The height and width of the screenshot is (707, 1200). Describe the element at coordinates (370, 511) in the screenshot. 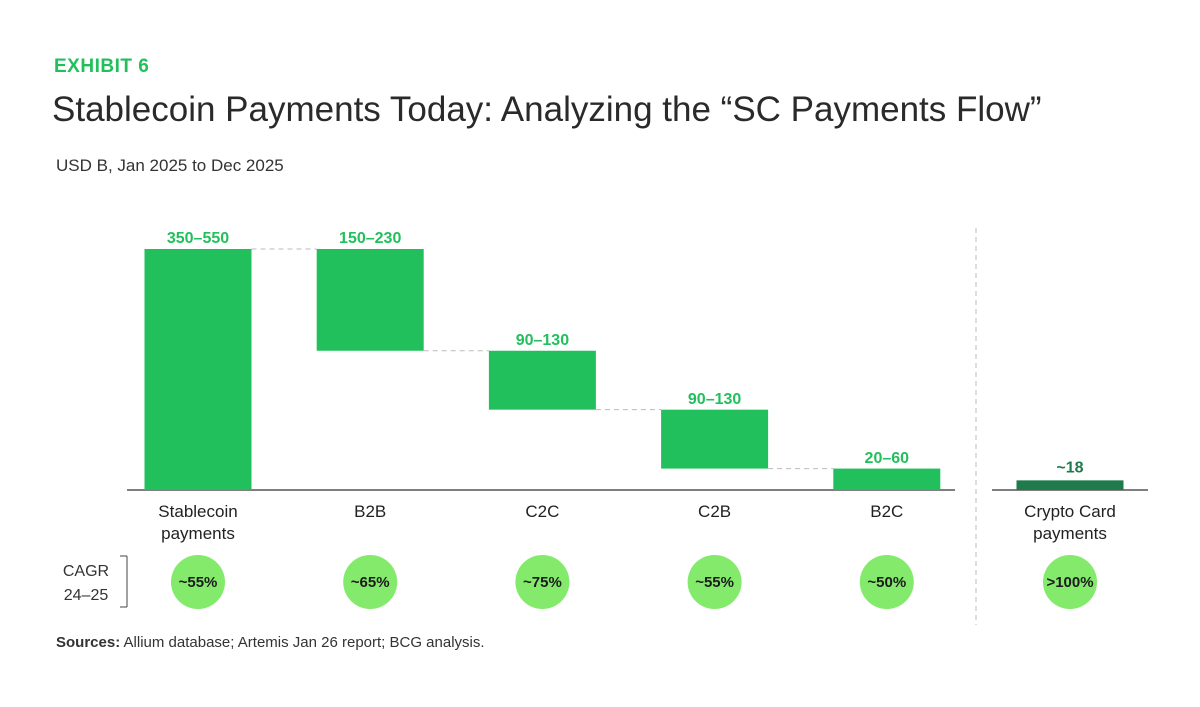

I see `x-tick-label: B2B` at that location.